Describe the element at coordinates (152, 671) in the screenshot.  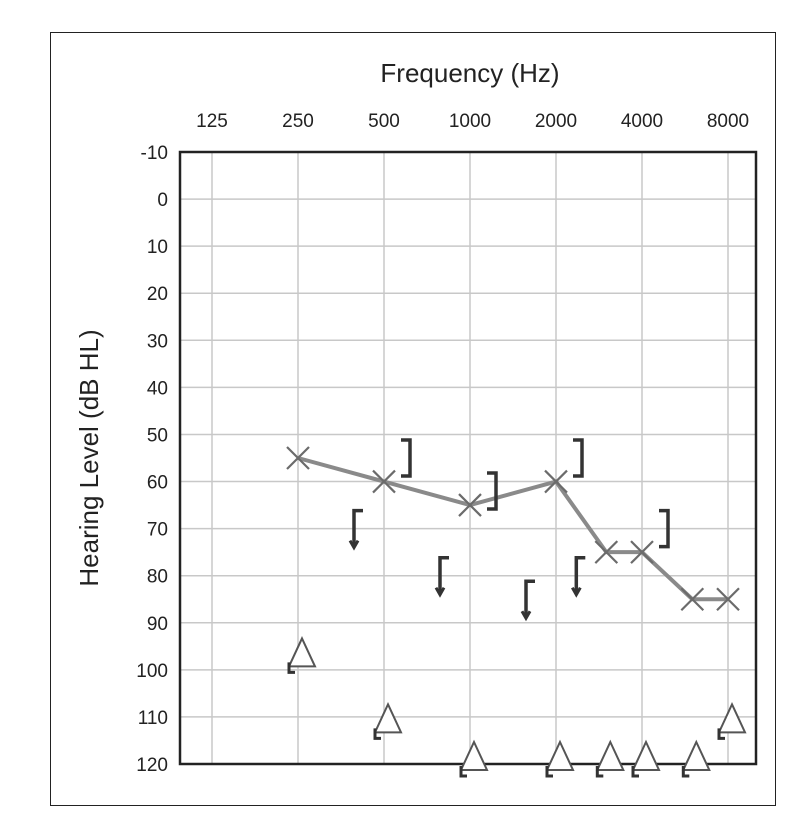
I see `y-tick-label: 100` at that location.